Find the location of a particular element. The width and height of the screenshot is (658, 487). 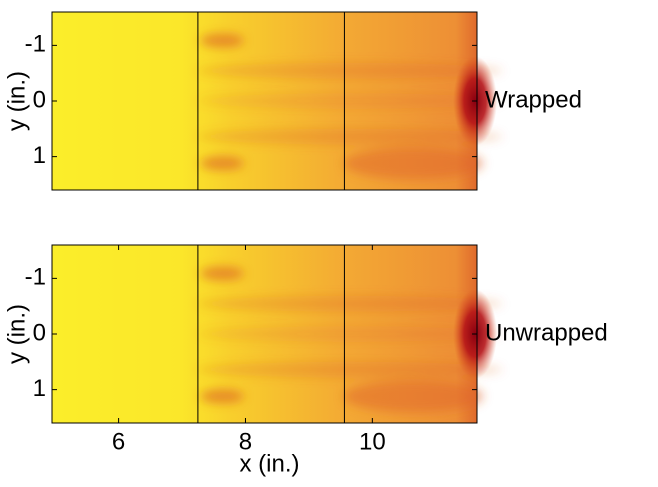

panel-label: Wrapped is located at coordinates (533, 99).